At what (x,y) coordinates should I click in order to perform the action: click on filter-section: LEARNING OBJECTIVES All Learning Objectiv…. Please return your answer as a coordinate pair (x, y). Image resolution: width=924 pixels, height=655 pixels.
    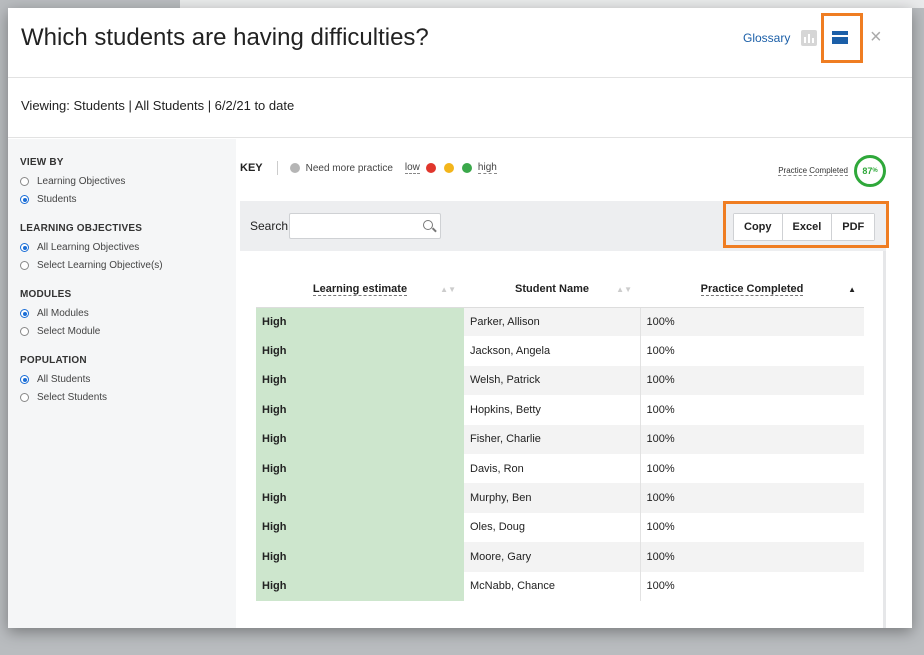
    Looking at the image, I should click on (128, 247).